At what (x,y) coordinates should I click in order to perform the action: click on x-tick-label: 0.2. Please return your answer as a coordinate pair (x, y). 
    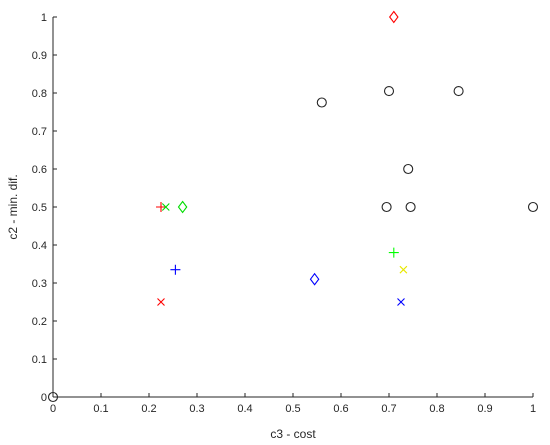
    Looking at the image, I should click on (148, 409).